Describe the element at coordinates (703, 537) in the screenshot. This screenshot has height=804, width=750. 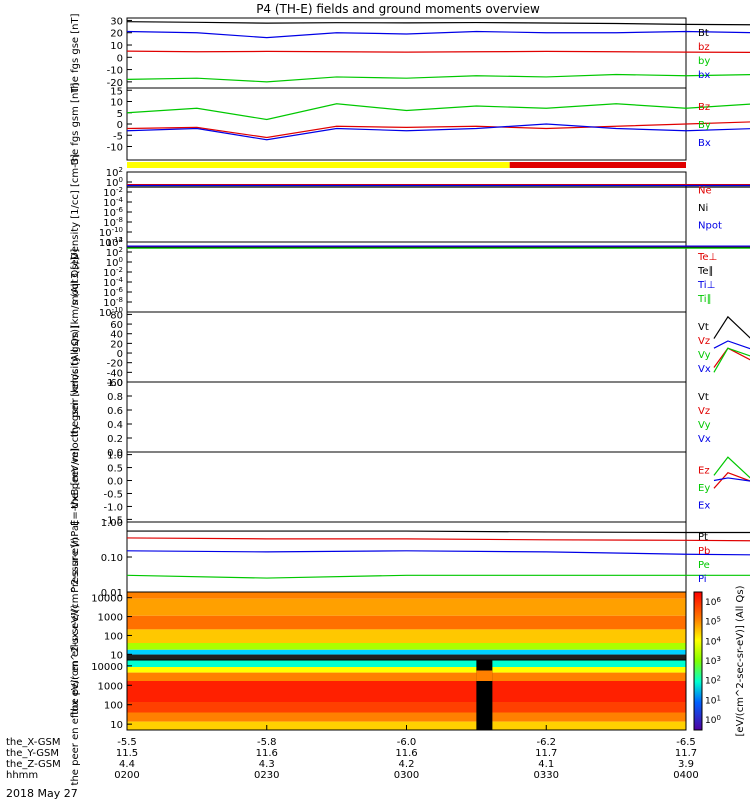
I see `legend-entry: Pt` at that location.